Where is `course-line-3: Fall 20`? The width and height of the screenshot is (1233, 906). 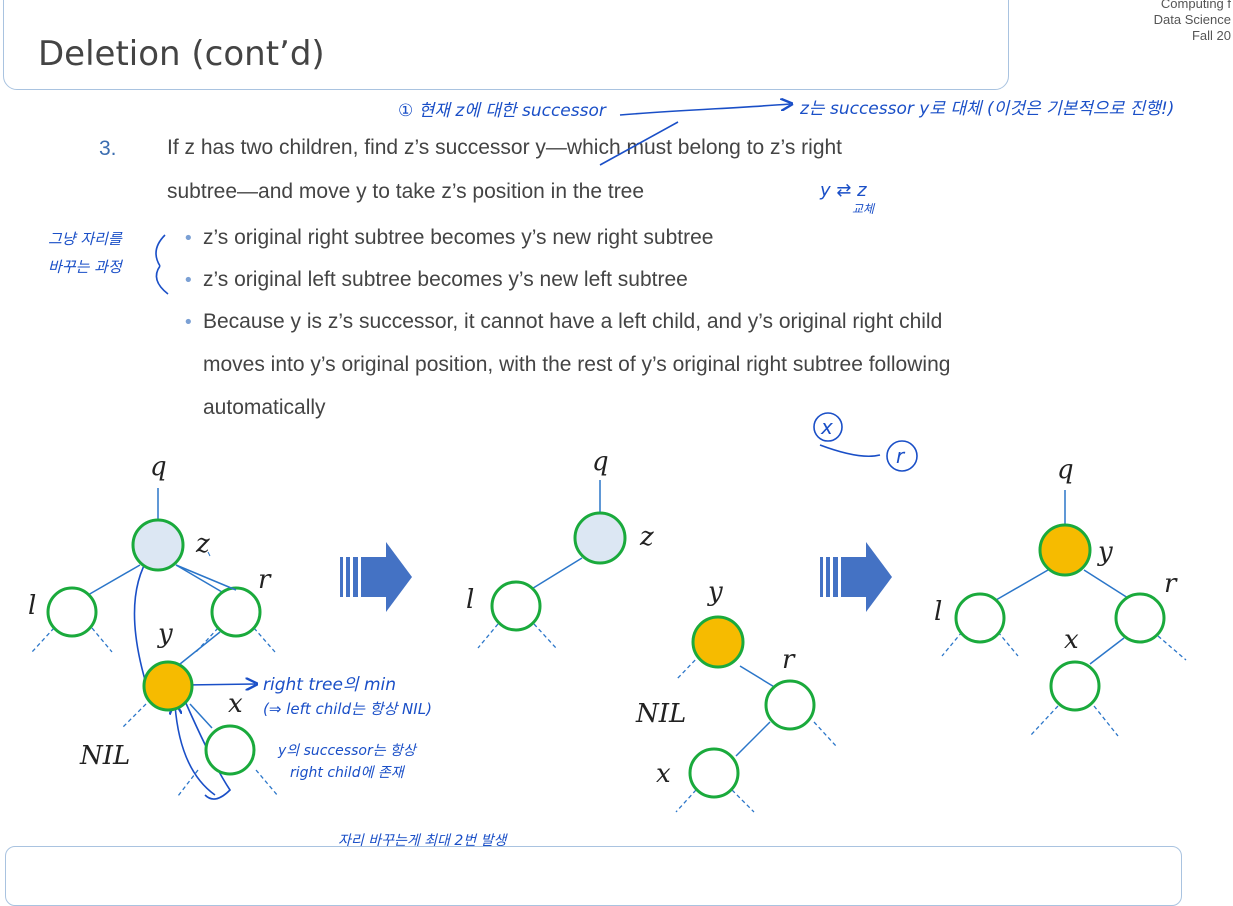
course-line-3: Fall 20 is located at coordinates (1211, 35).